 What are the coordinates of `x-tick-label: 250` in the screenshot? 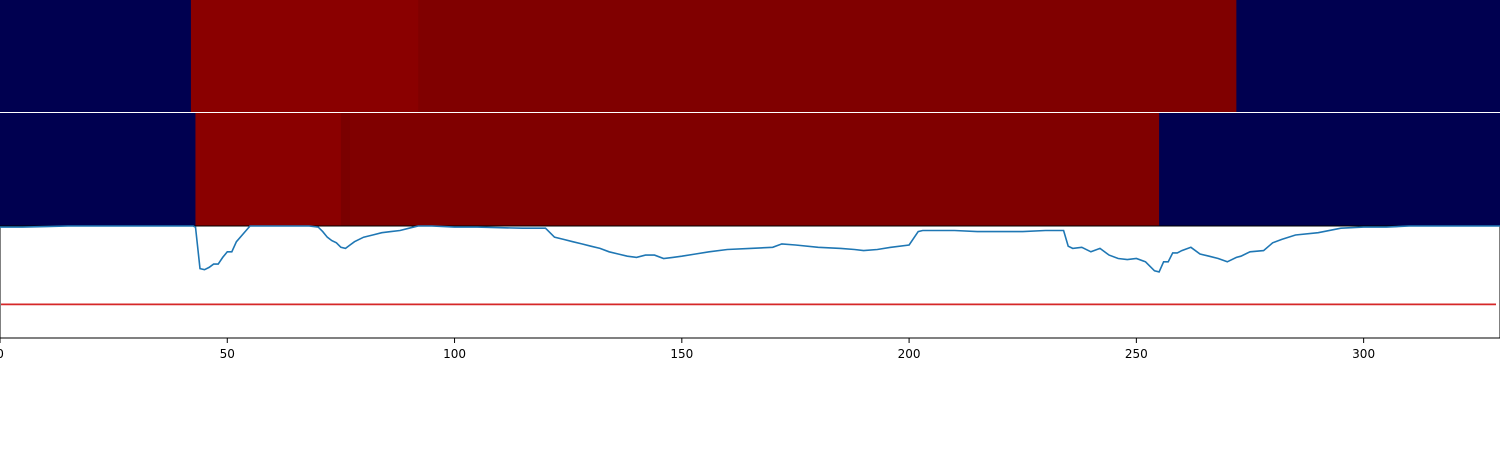 It's located at (1136, 354).